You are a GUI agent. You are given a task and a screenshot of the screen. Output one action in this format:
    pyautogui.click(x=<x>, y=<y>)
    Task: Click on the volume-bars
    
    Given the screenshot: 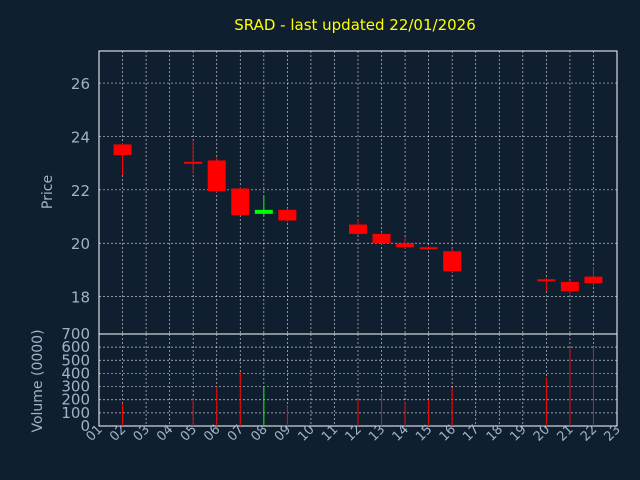 What is the action you would take?
    pyautogui.click(x=358, y=386)
    